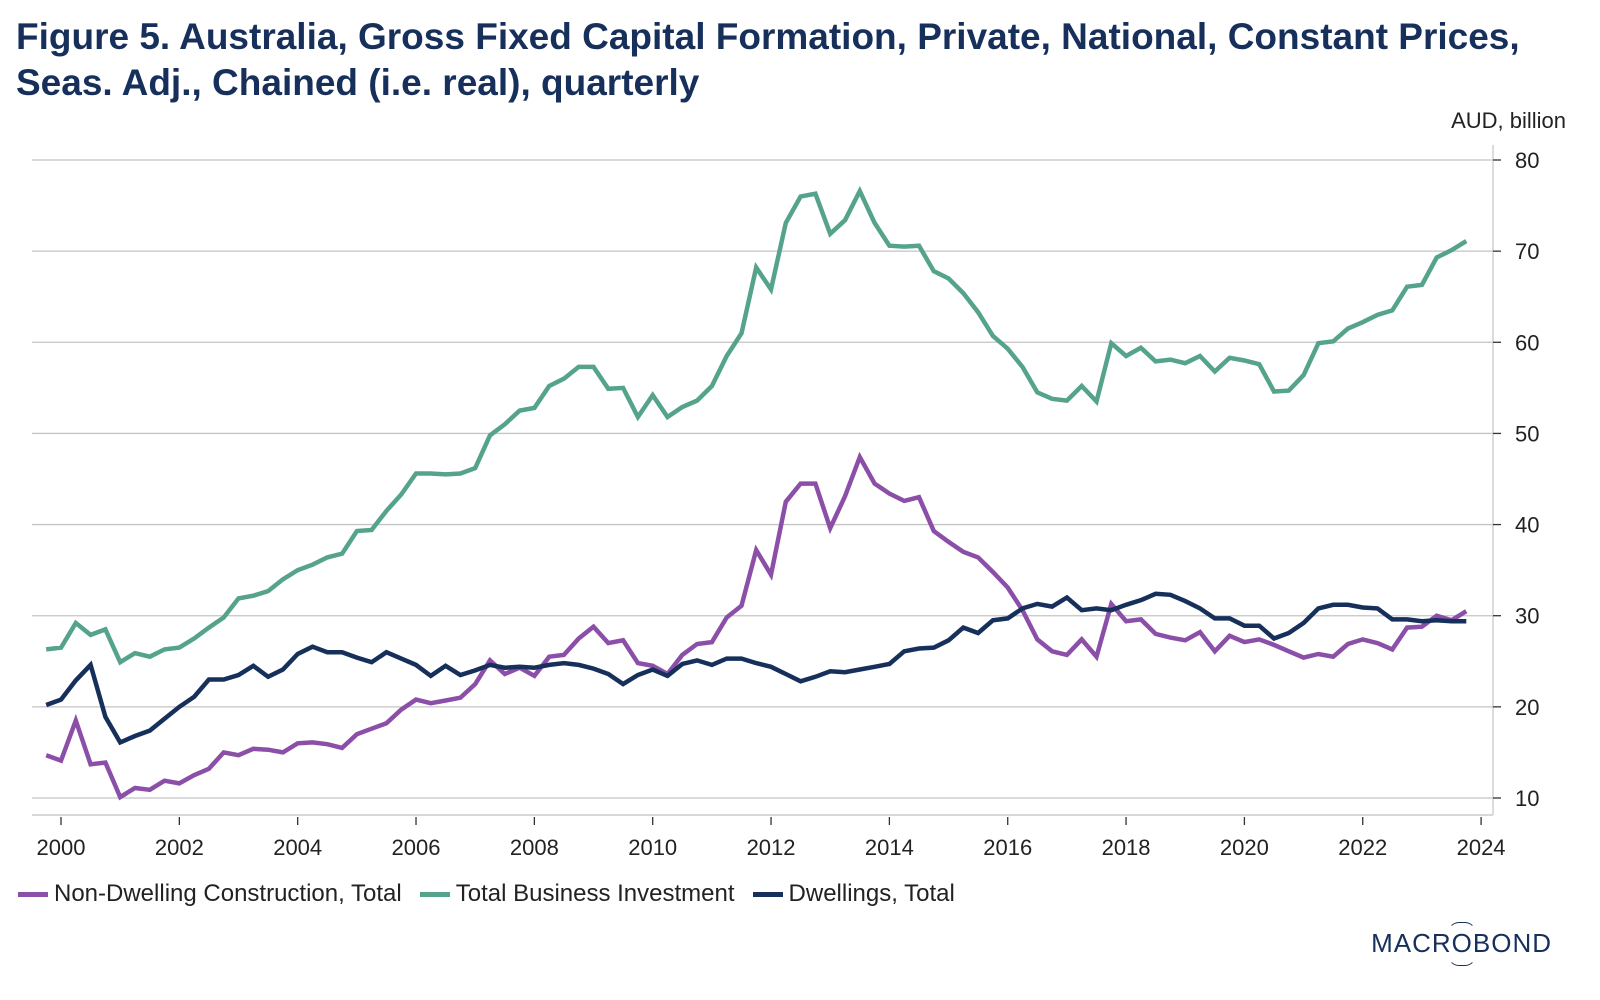  I want to click on logo-arc-bottom, so click(1461, 960).